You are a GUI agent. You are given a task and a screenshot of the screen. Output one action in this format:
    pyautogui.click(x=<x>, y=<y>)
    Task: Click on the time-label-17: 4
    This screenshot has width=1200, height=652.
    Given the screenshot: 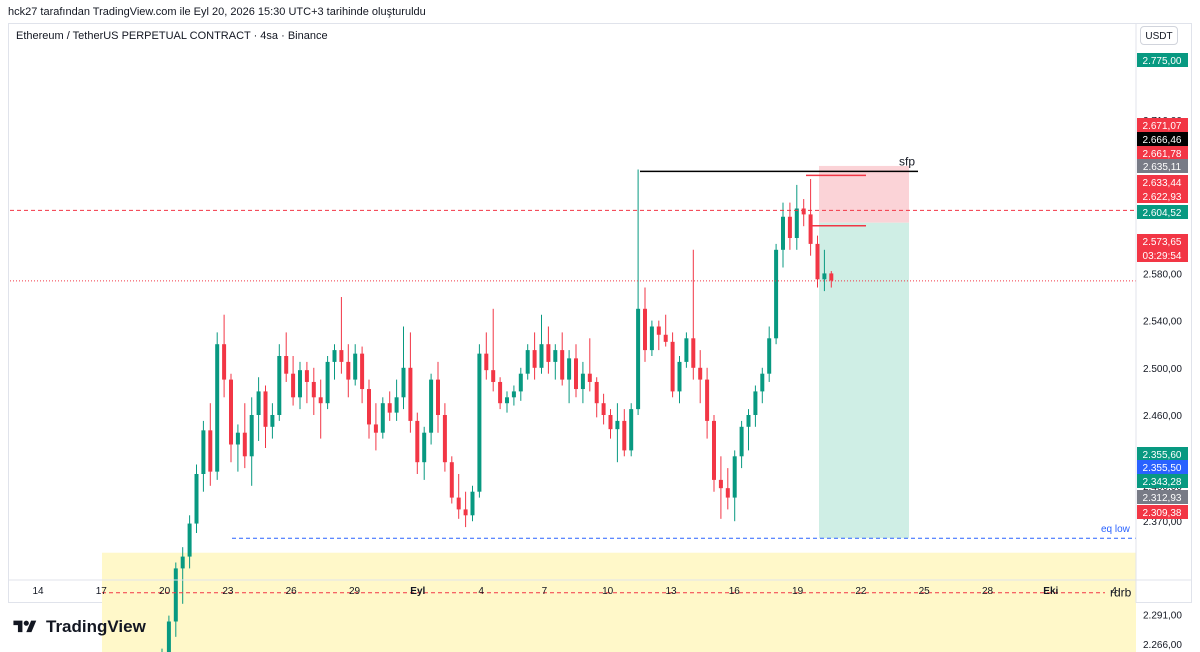 What is the action you would take?
    pyautogui.click(x=1114, y=591)
    